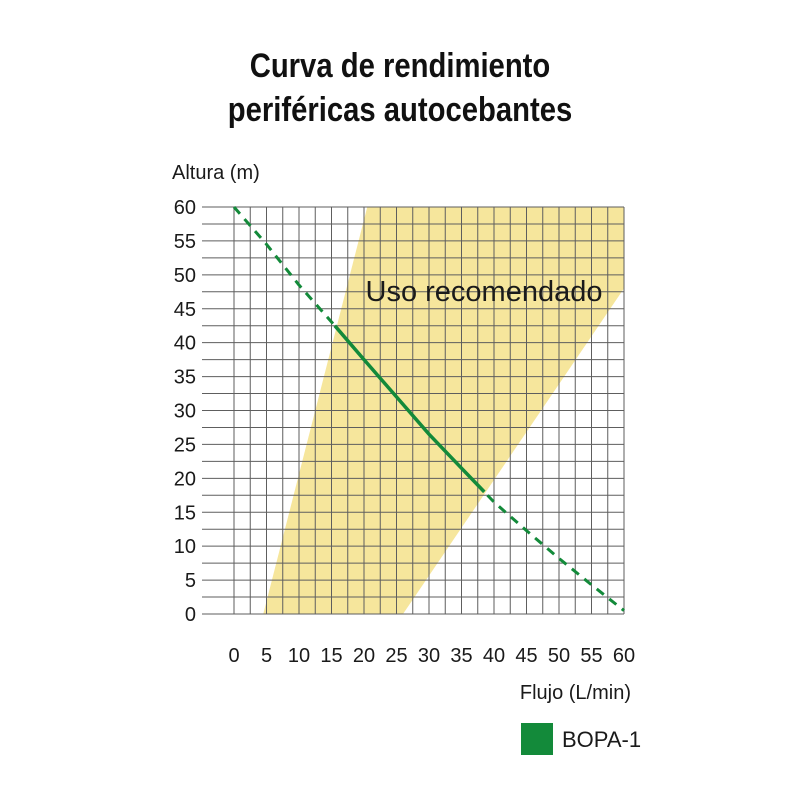 This screenshot has height=800, width=800. Describe the element at coordinates (299, 656) in the screenshot. I see `x-tick-label: 10` at that location.